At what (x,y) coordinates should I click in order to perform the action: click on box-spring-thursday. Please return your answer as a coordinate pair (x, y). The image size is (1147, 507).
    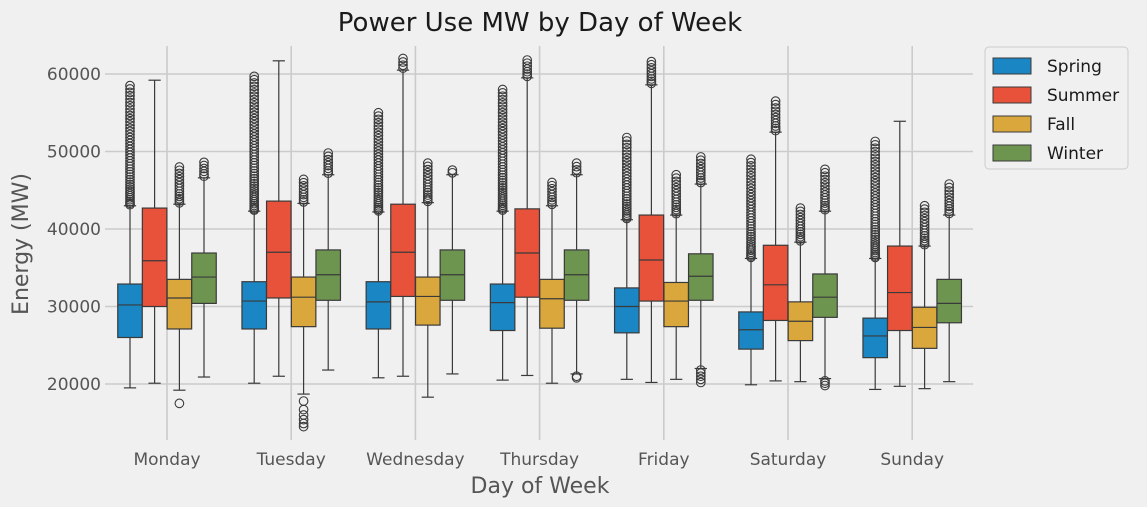
    Looking at the image, I should click on (502, 232).